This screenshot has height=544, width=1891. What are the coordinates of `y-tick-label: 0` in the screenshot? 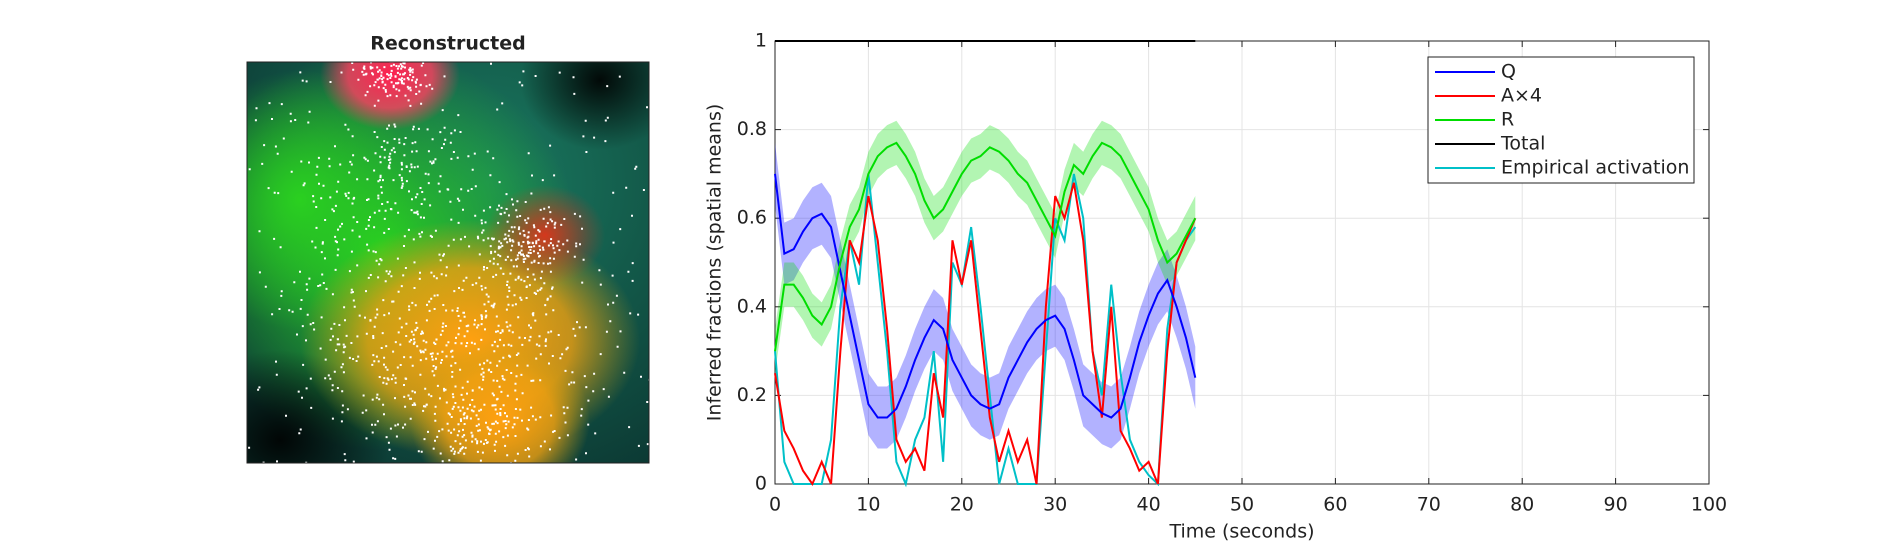 It's located at (761, 484).